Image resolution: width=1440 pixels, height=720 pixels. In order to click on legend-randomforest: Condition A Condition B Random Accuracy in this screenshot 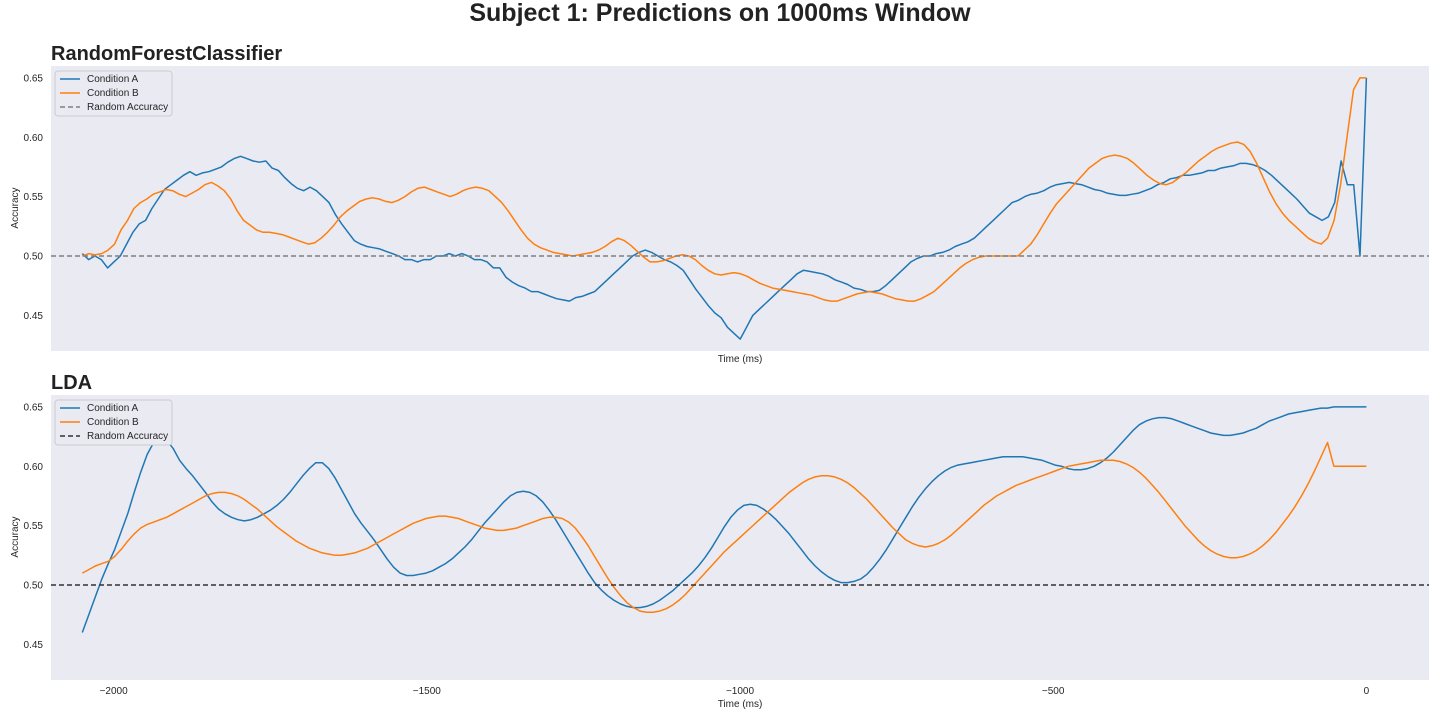, I will do `click(113, 93)`.